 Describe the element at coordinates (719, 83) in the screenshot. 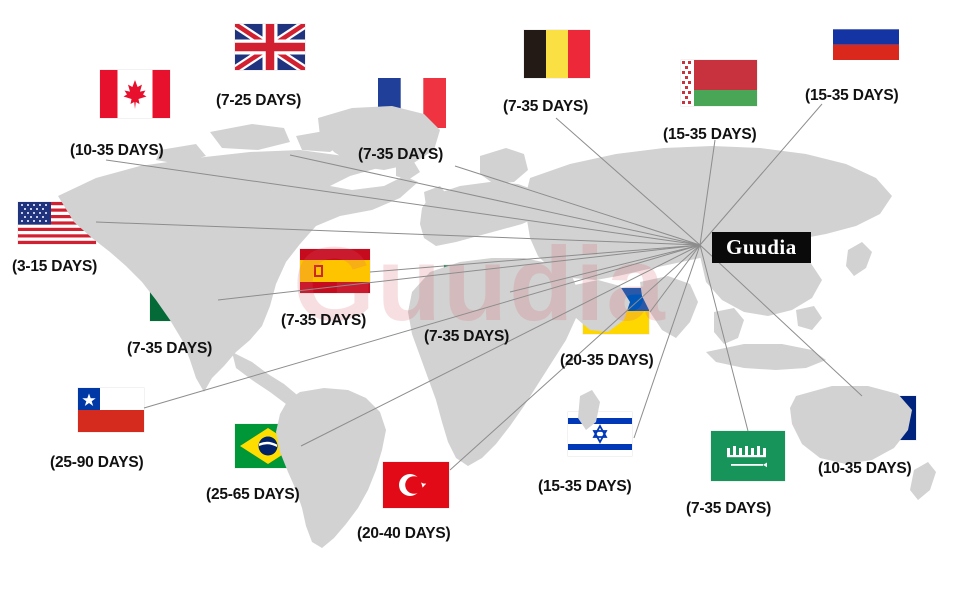

I see `flag-by-icon` at that location.